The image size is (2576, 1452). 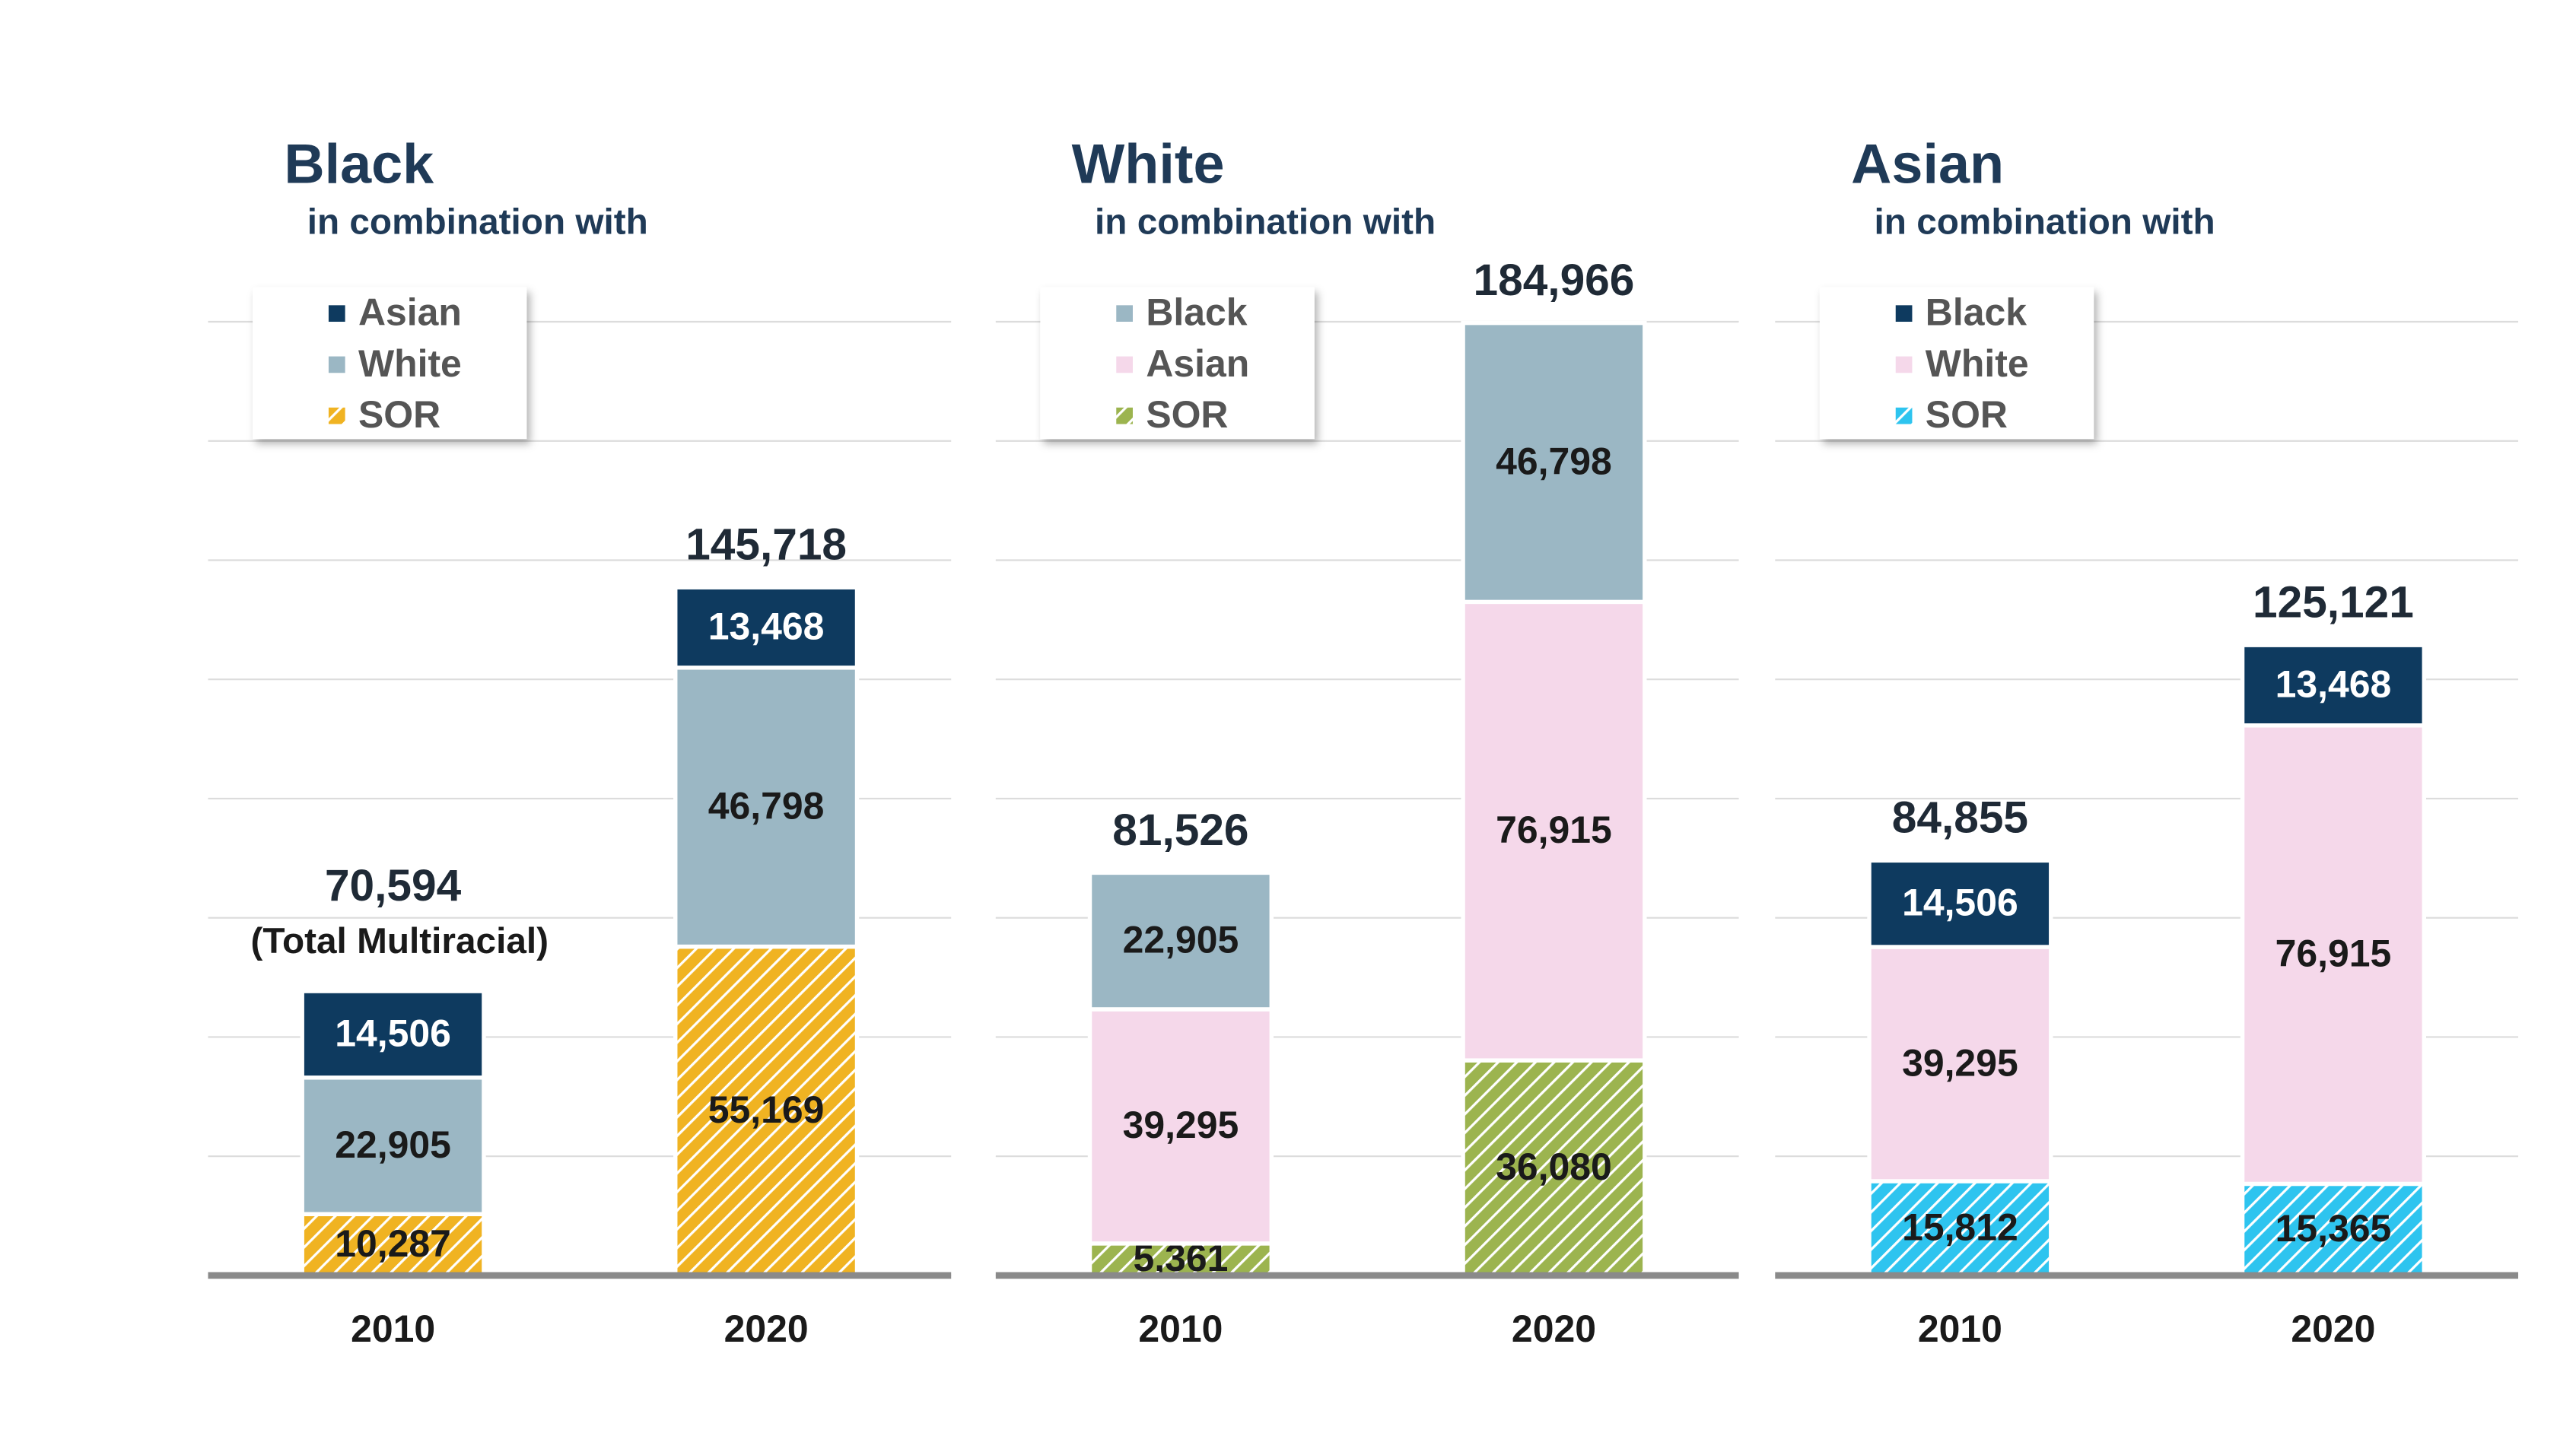 What do you see at coordinates (1554, 1166) in the screenshot?
I see `segment-label: 36,080` at bounding box center [1554, 1166].